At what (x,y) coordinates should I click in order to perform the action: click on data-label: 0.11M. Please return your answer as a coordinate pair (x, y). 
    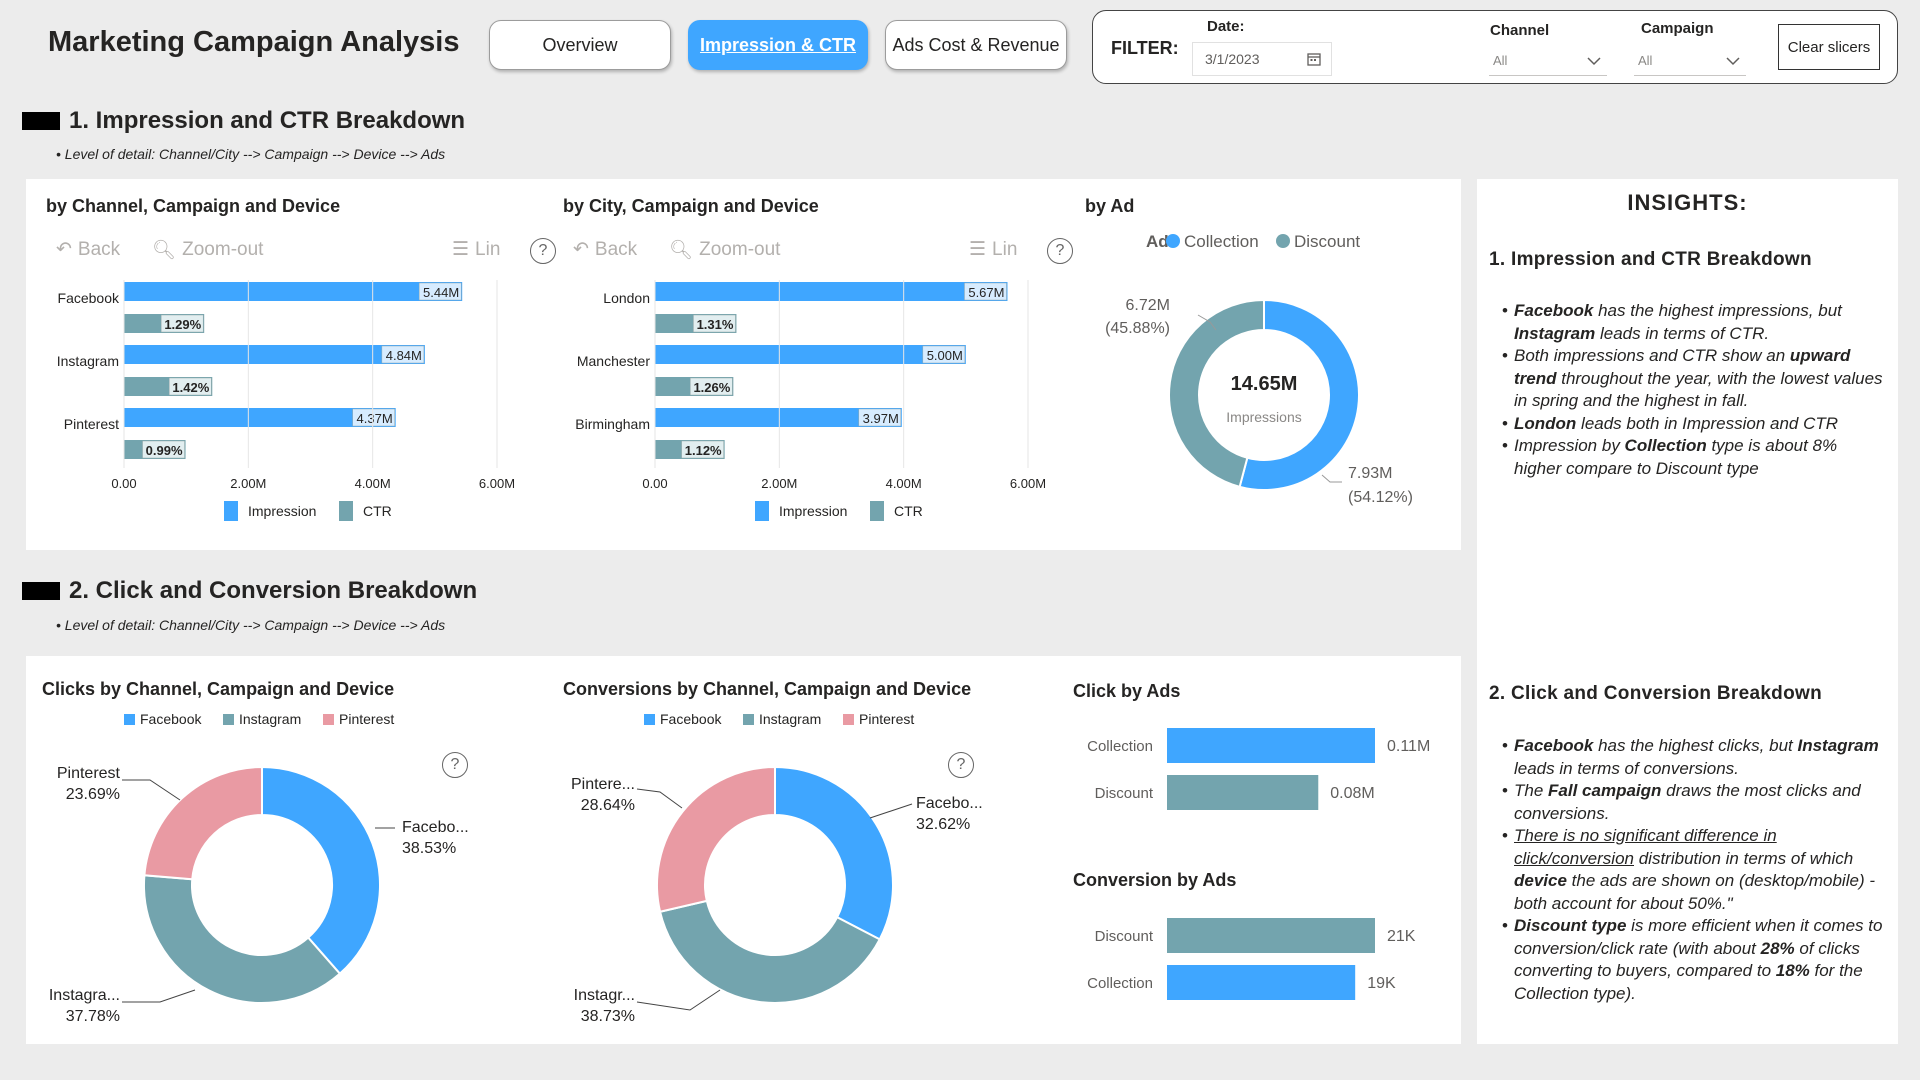
    Looking at the image, I should click on (1408, 746).